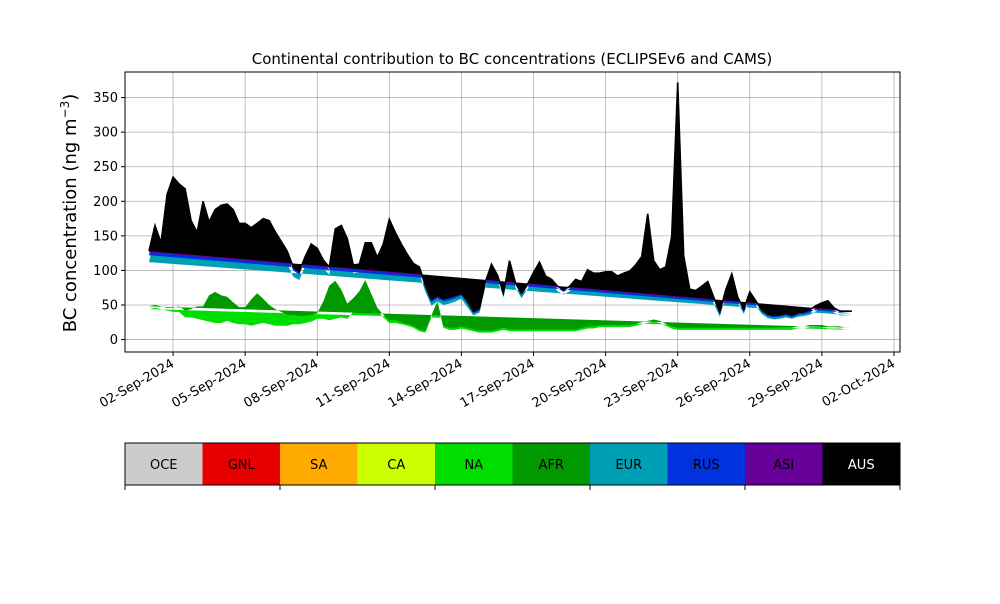 This screenshot has height=604, width=1000. I want to click on colorbar-label-eur: EUR, so click(628, 465).